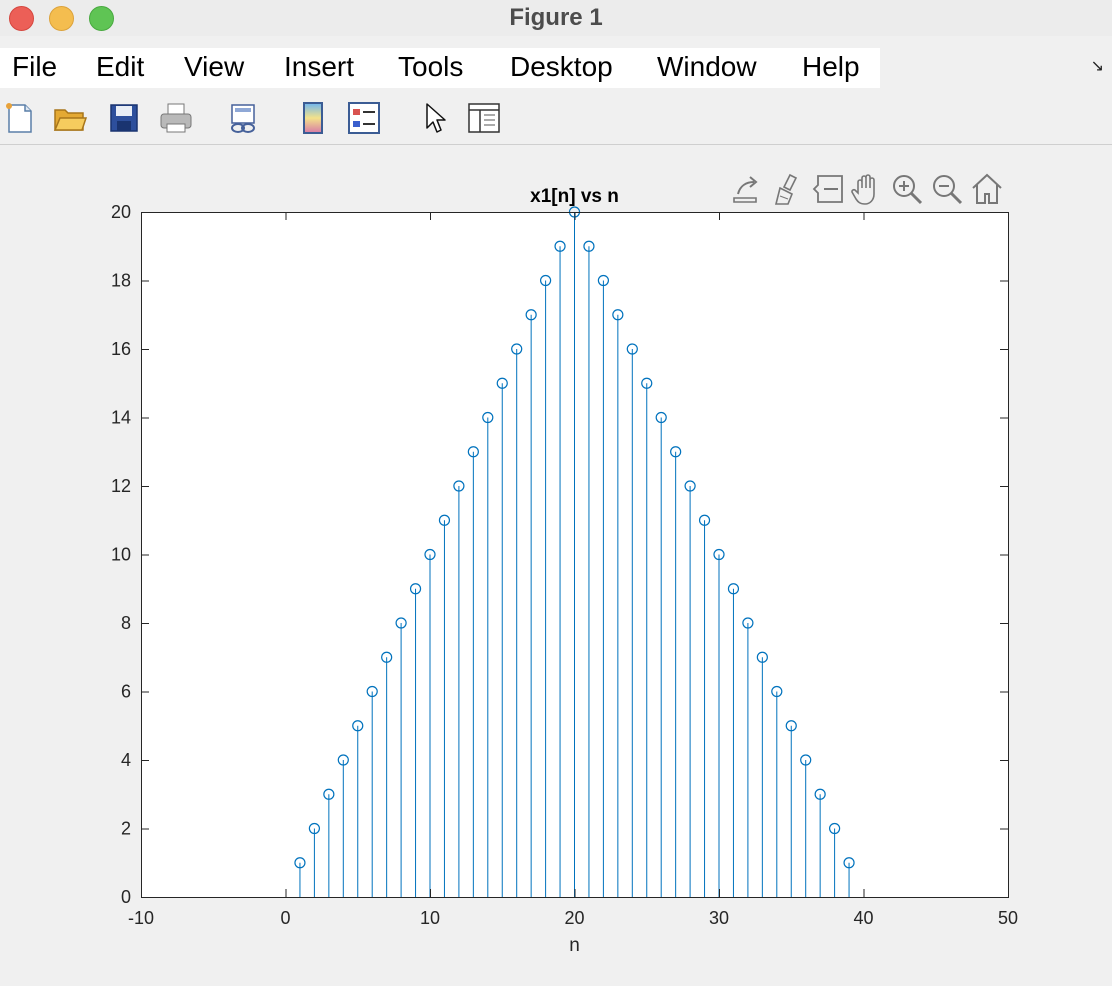 The width and height of the screenshot is (1112, 986). What do you see at coordinates (987, 189) in the screenshot?
I see `home-icon` at bounding box center [987, 189].